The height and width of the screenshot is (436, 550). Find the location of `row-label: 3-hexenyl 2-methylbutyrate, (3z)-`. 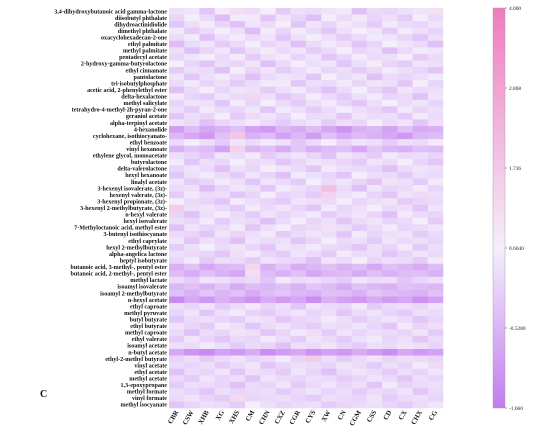

row-label: 3-hexenyl 2-methylbutyrate, (3z)- is located at coordinates (123, 208).